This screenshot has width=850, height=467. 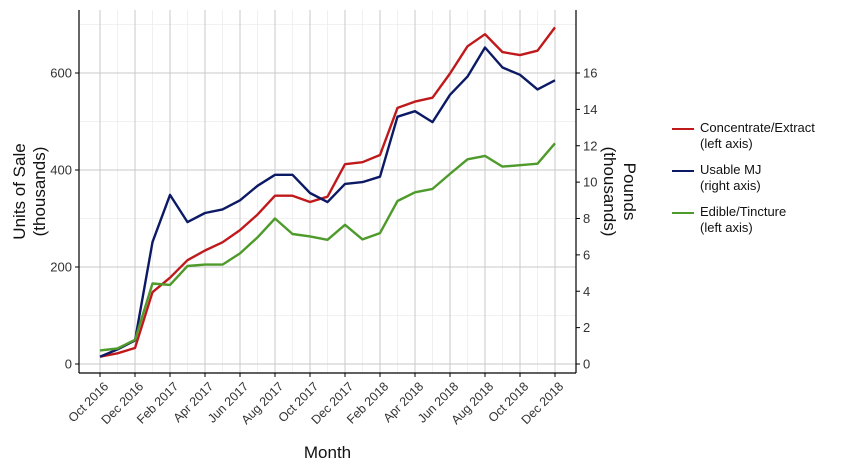 I want to click on right-axis-title: Pounds(thousands), so click(x=619, y=192).